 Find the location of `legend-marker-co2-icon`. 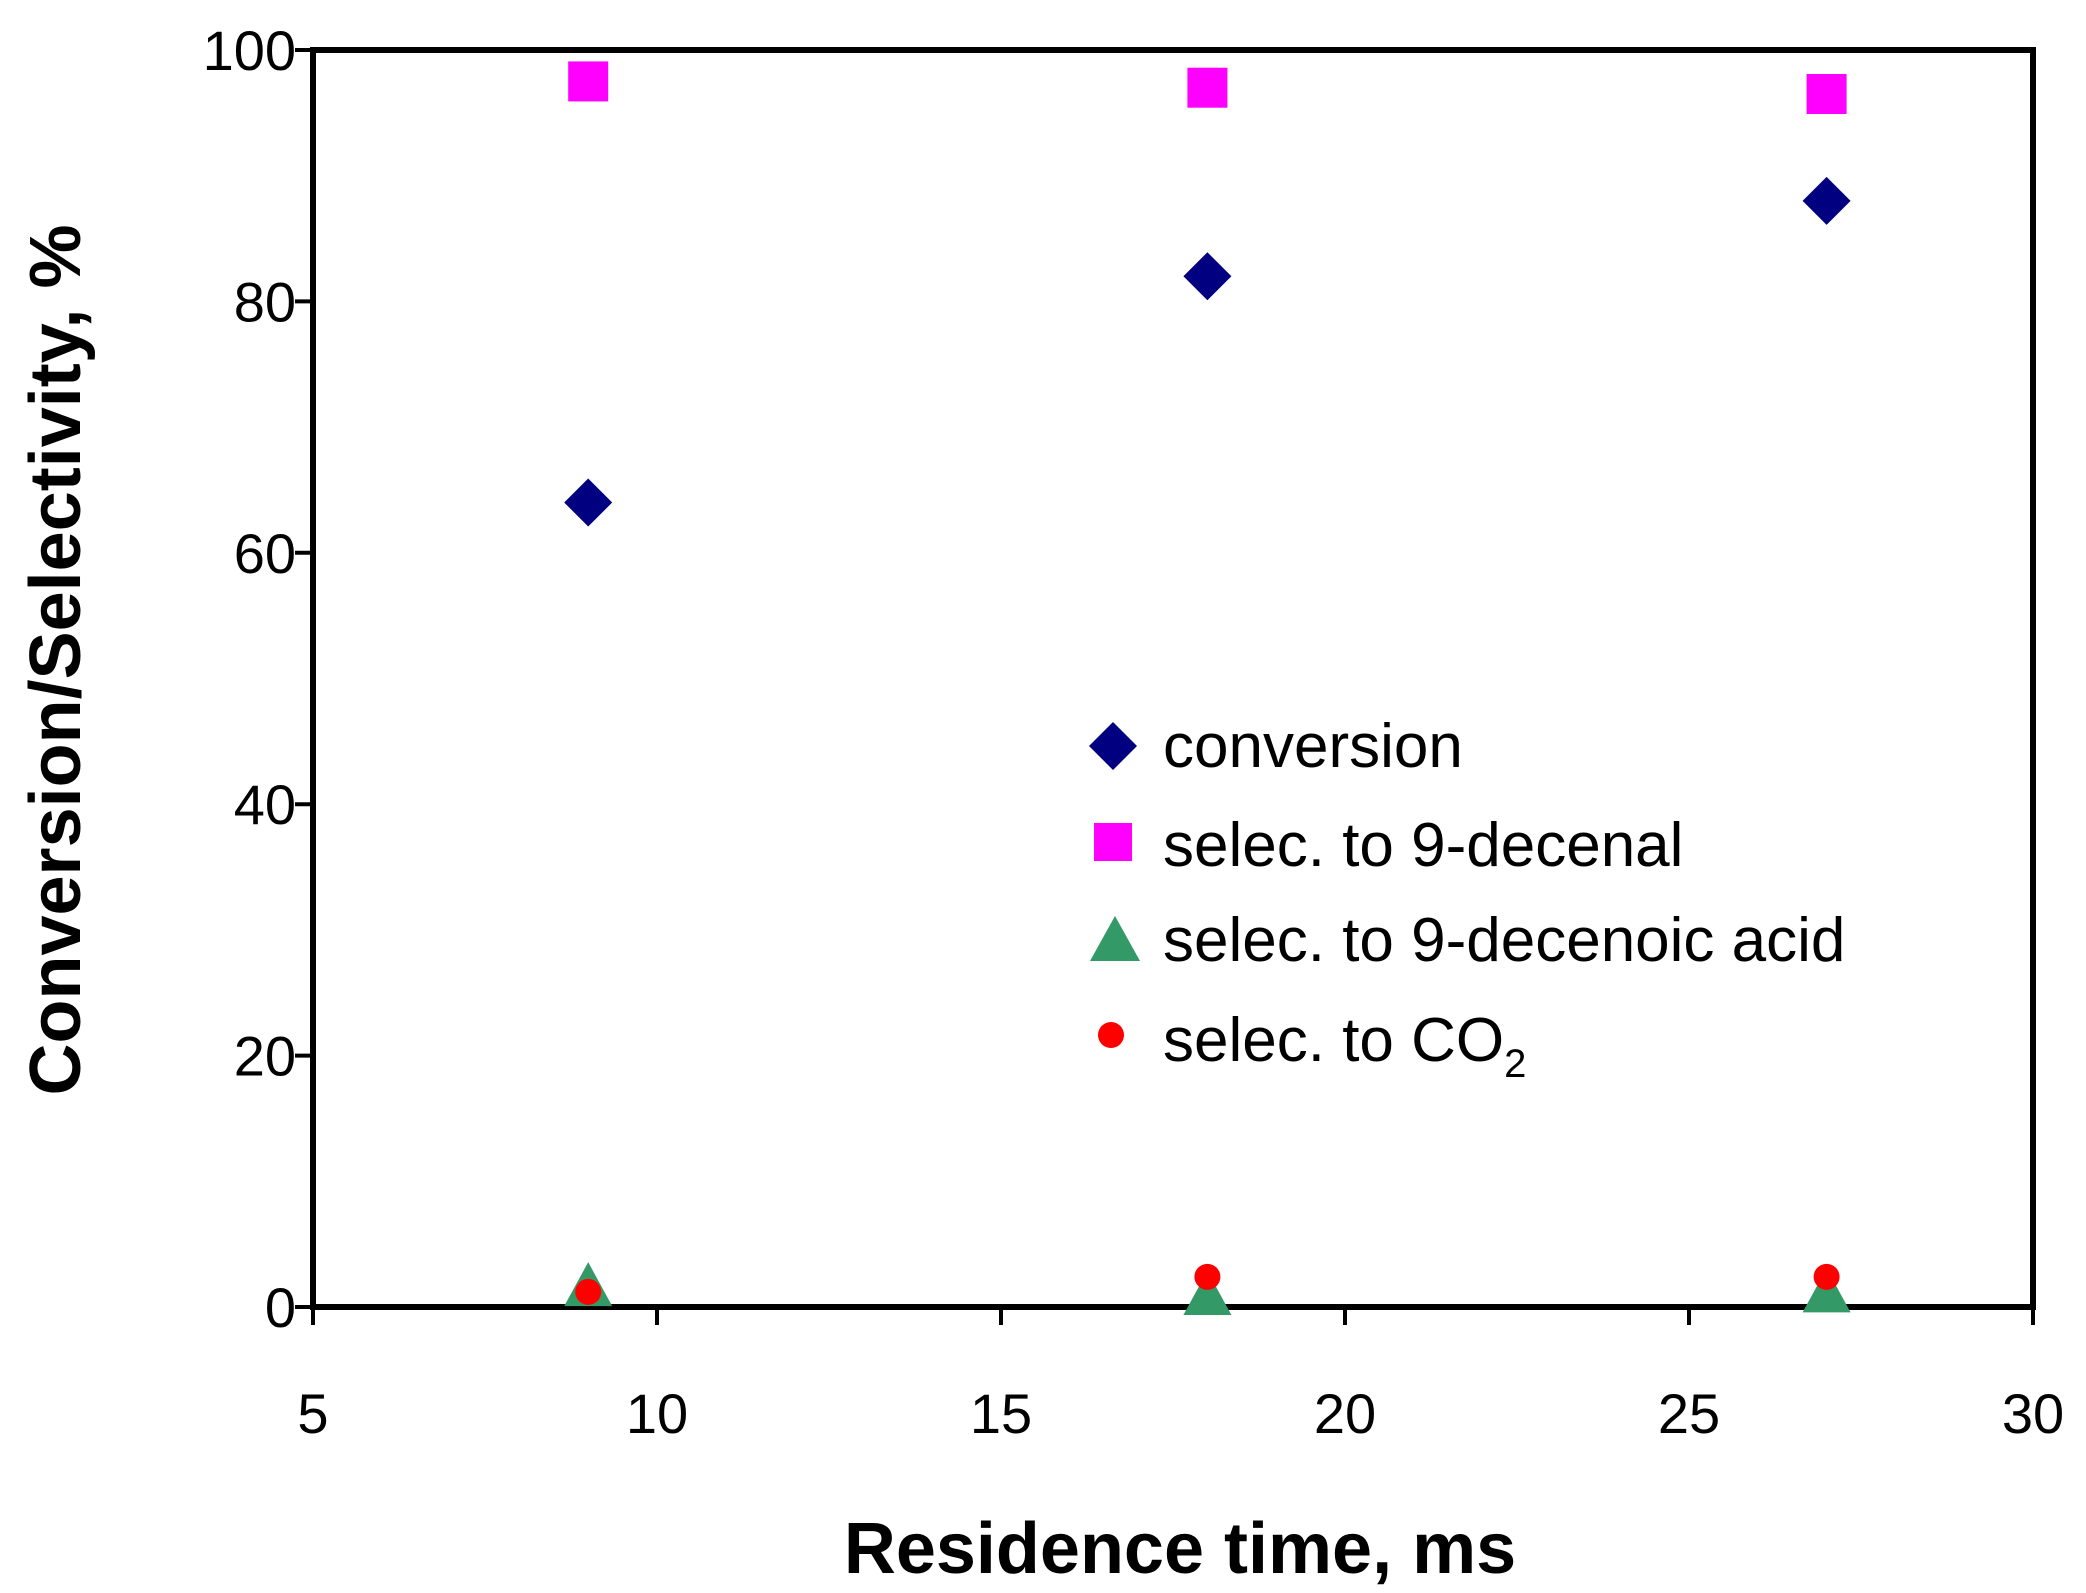

legend-marker-co2-icon is located at coordinates (1111, 1035).